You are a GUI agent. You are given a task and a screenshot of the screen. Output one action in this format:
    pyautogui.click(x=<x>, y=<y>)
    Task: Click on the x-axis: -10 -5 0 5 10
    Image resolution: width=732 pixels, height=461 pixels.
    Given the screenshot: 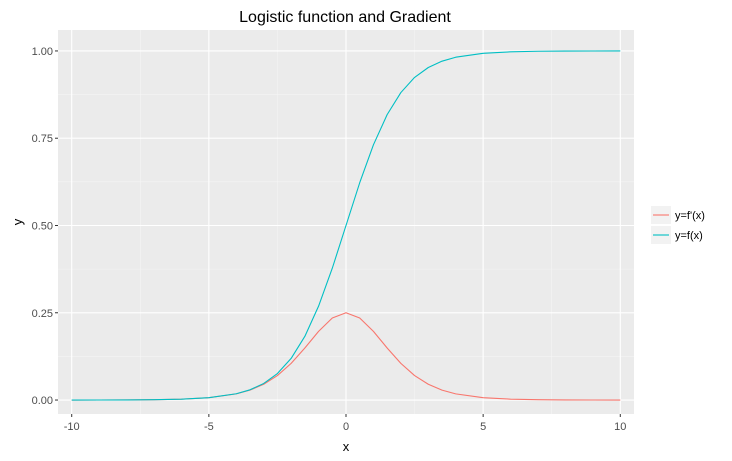 What is the action you would take?
    pyautogui.click(x=345, y=423)
    